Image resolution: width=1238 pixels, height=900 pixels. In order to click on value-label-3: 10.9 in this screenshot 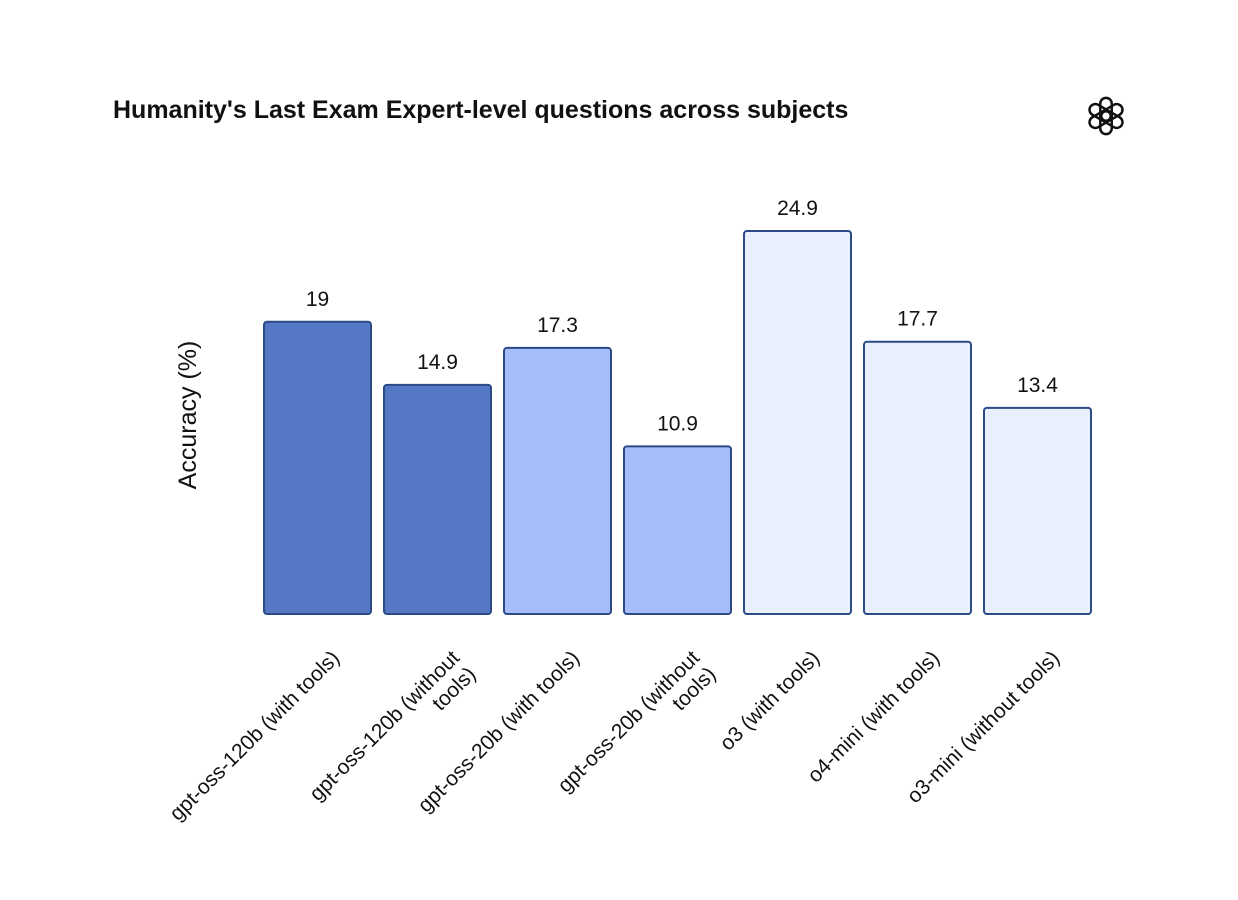, I will do `click(677, 423)`.